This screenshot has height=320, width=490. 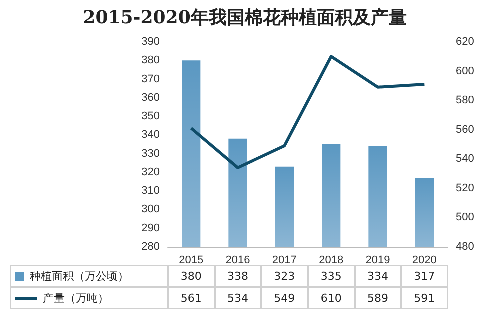 What do you see at coordinates (151, 210) in the screenshot?
I see `y-tick-label: 300` at bounding box center [151, 210].